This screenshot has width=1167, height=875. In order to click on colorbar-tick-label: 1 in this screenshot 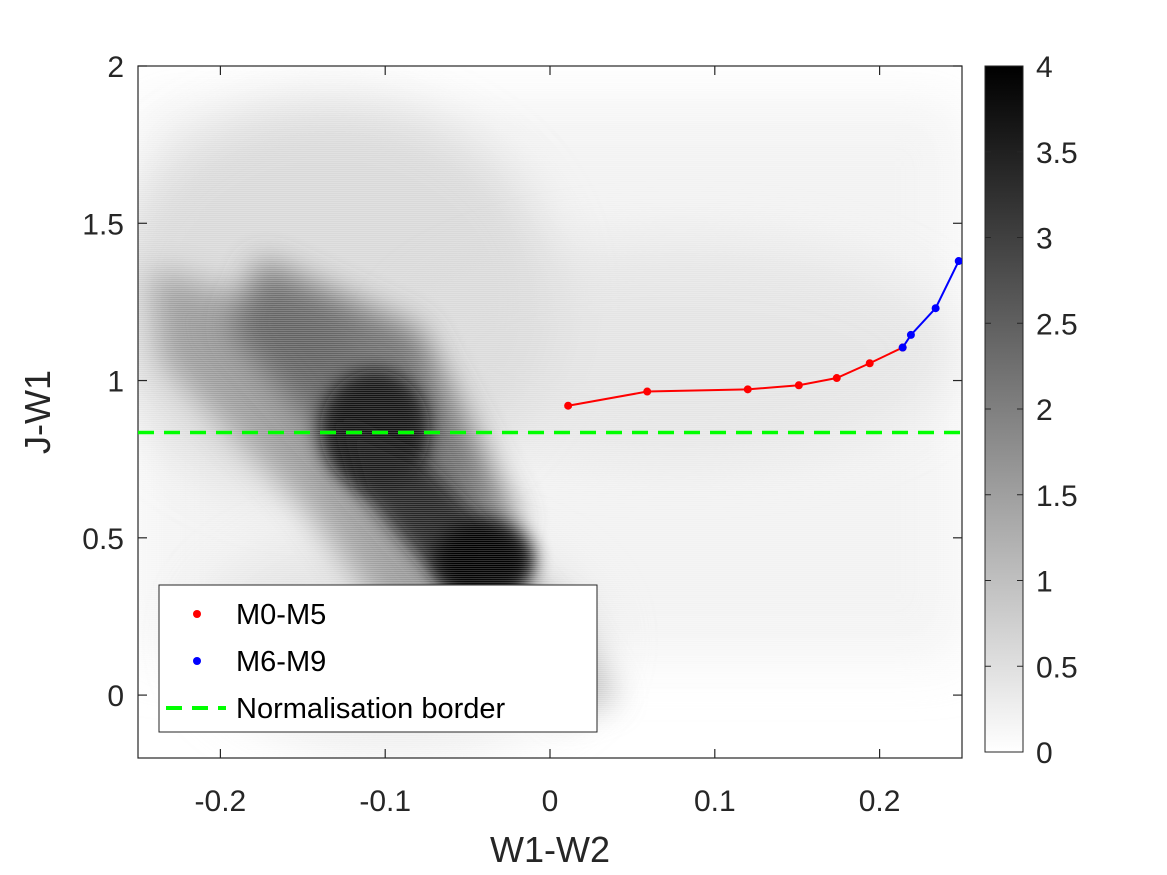, I will do `click(1044, 582)`.